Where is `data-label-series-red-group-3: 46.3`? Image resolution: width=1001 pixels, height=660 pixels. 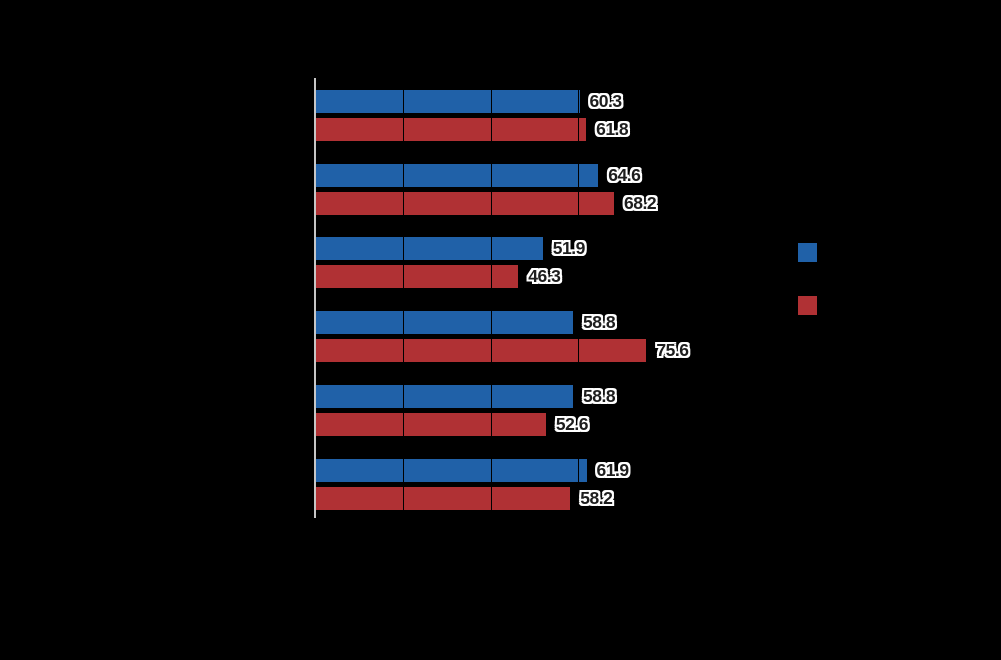
data-label-series-red-group-3: 46.3 is located at coordinates (544, 276).